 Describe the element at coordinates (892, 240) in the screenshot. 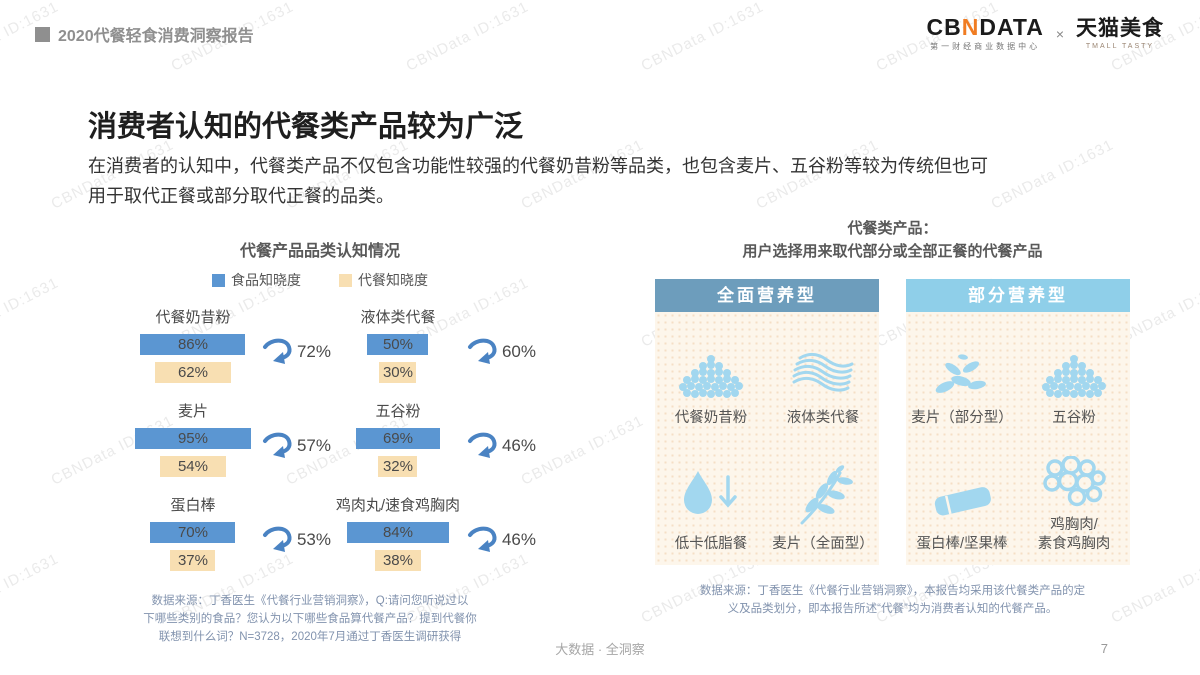

I see `panel-title: 代餐类产品： 用户选择用来取代部分或全部正餐的代餐产品` at that location.